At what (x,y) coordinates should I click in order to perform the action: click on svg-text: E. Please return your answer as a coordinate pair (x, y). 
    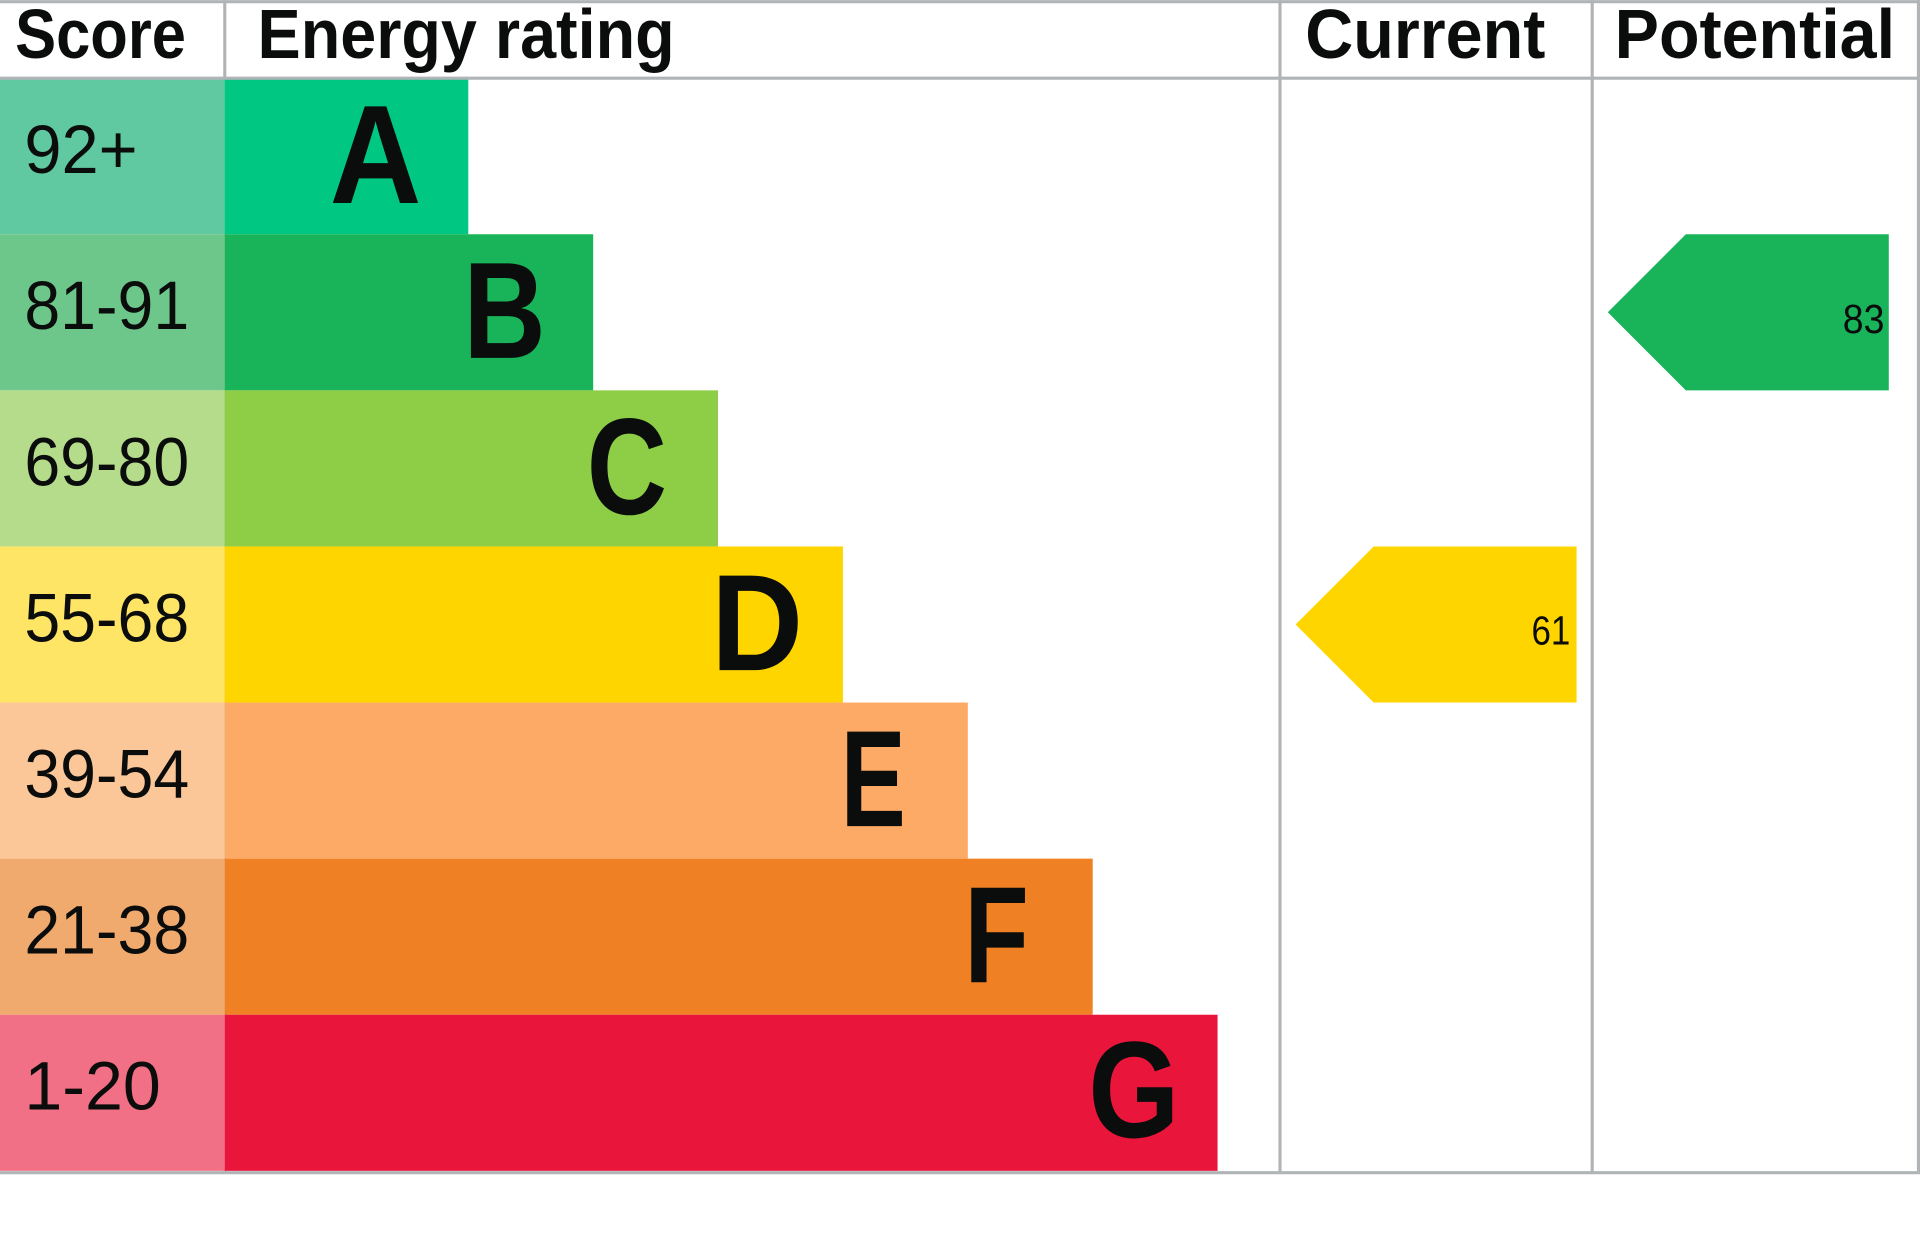
    Looking at the image, I should click on (873, 779).